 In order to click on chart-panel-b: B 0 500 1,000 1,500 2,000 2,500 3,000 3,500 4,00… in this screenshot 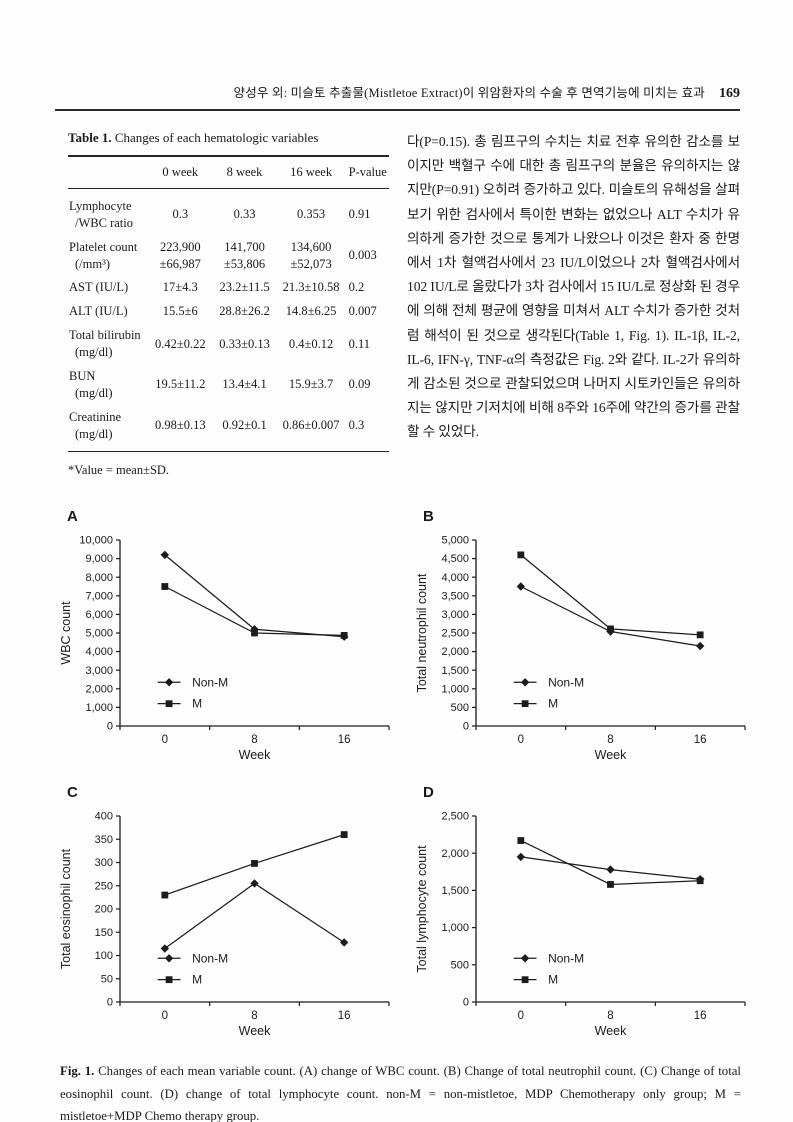, I will do `click(590, 640)`.